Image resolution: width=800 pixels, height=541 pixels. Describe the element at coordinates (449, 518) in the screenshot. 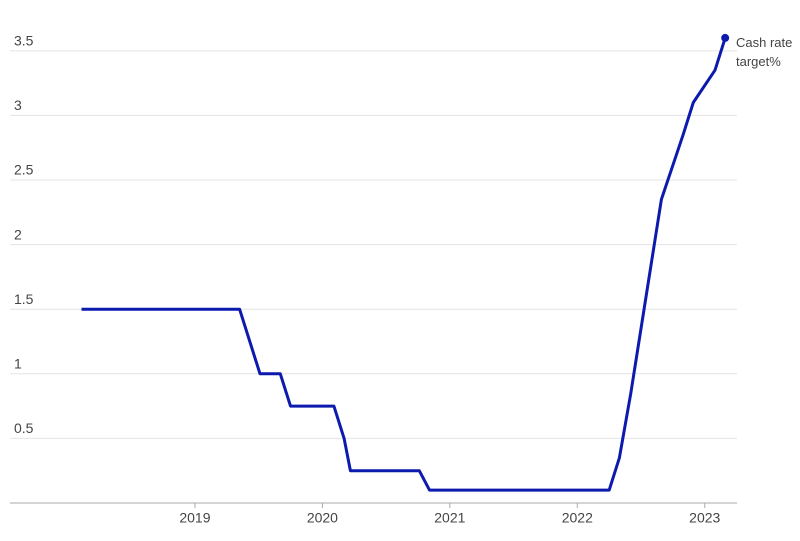

I see `x-tick-label: 2021` at that location.